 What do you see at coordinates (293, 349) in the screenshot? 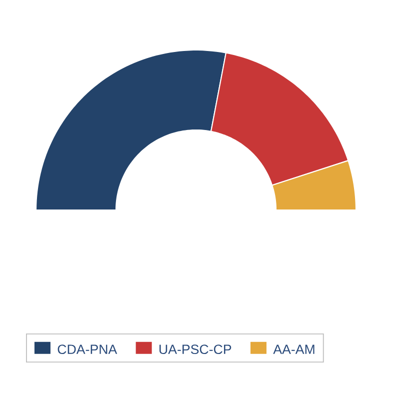
I see `legend-label: AA-AM` at bounding box center [293, 349].